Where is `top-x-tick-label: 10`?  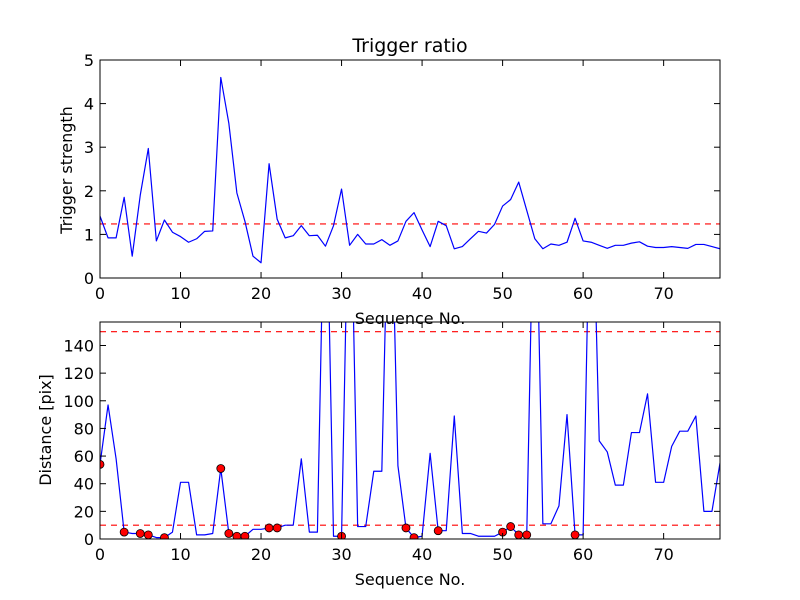 top-x-tick-label: 10 is located at coordinates (180, 293).